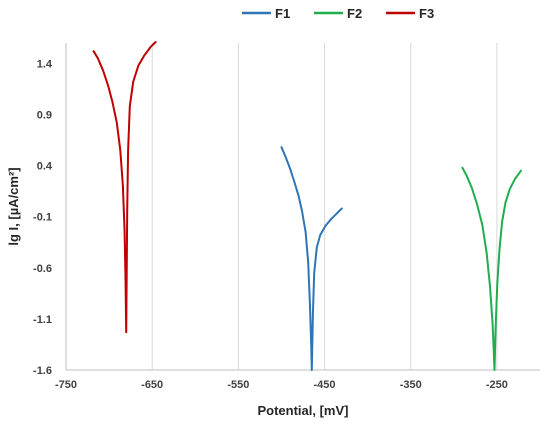 The image size is (550, 424). What do you see at coordinates (426, 13) in the screenshot?
I see `legend-label-f3: F3` at bounding box center [426, 13].